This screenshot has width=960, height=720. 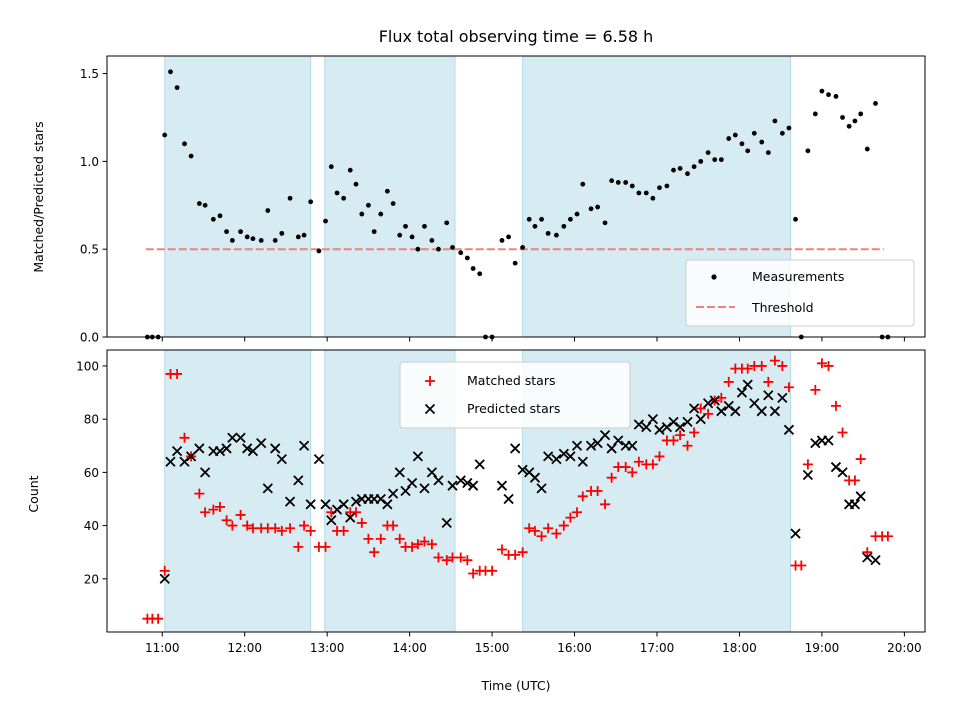 I want to click on top-y-axis-label: Matched/Predicted stars, so click(x=38, y=196).